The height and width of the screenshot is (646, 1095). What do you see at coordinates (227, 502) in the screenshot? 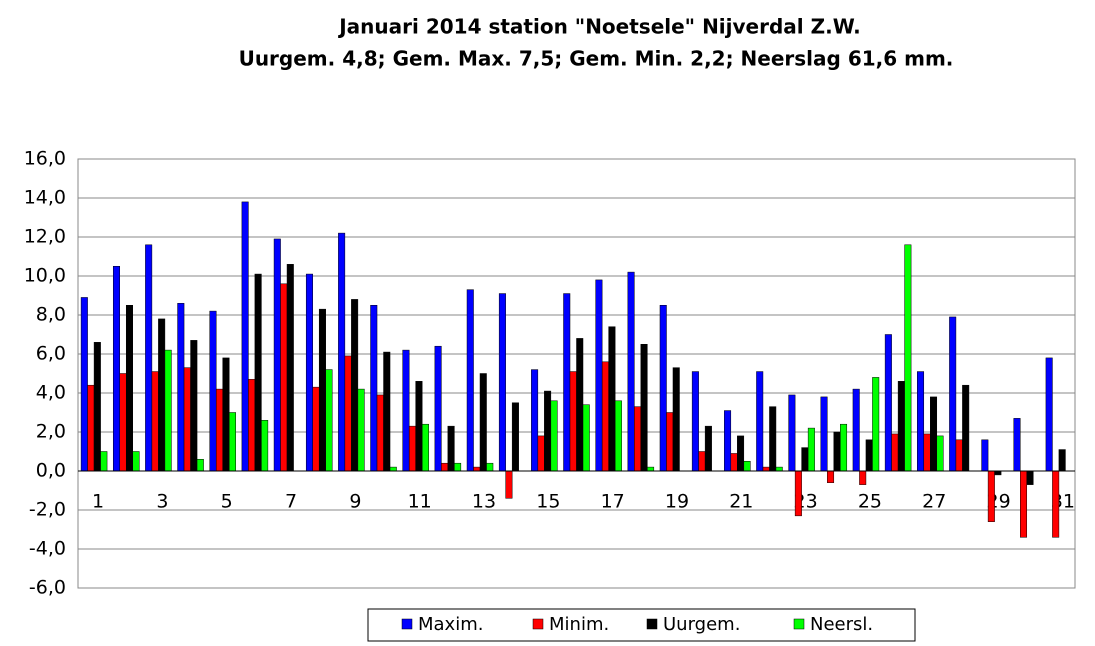
I see `x-tick-label: 5` at bounding box center [227, 502].